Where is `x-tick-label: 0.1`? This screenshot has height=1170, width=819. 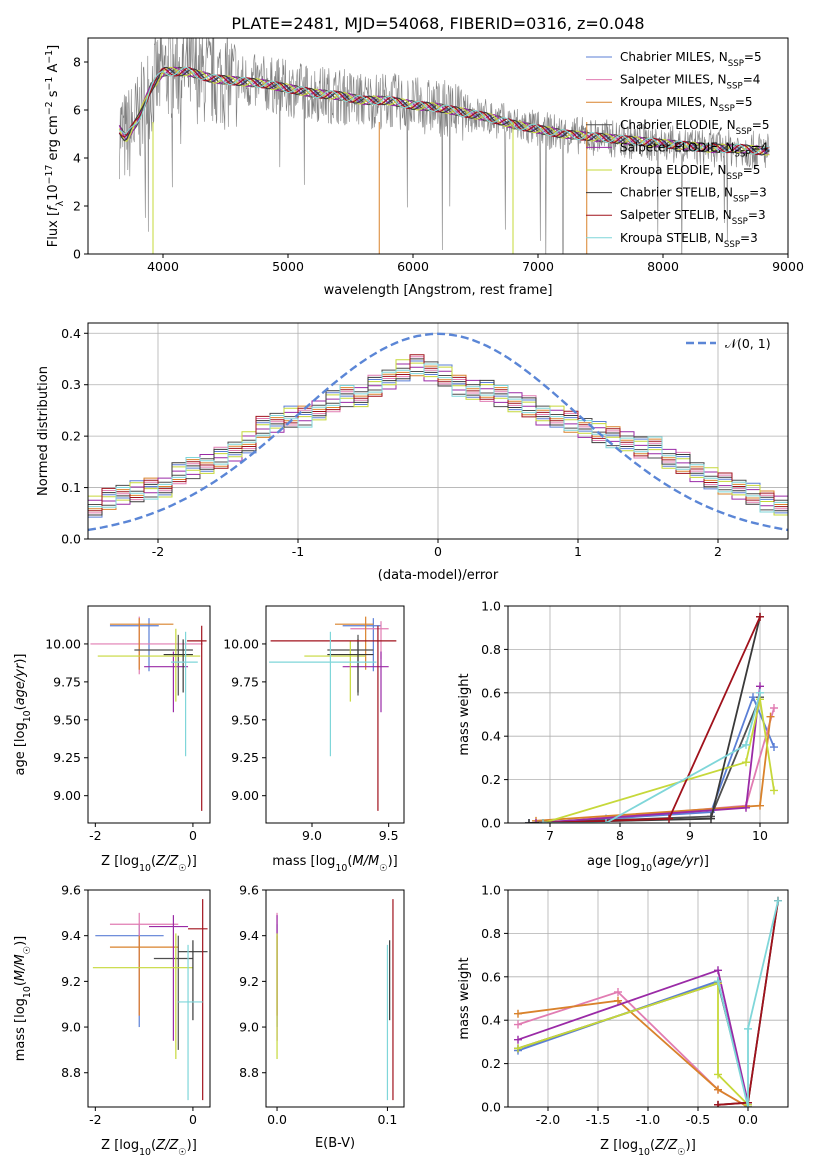 x-tick-label: 0.1 is located at coordinates (387, 1119).